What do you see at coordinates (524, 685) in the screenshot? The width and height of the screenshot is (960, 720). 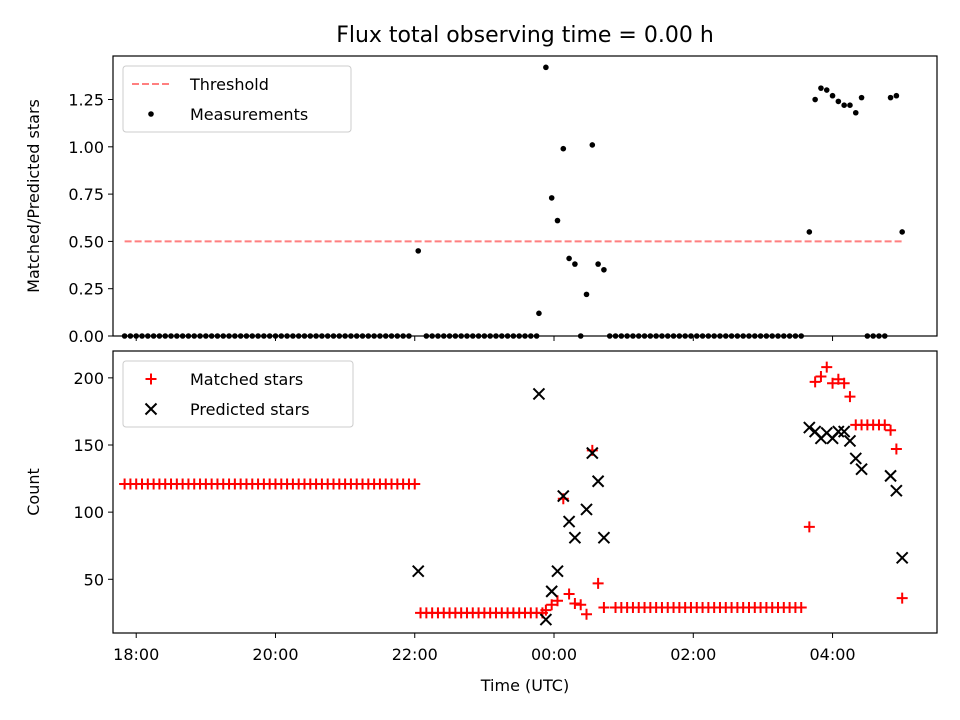 I see `x-axis-label: Time (UTC)` at bounding box center [524, 685].